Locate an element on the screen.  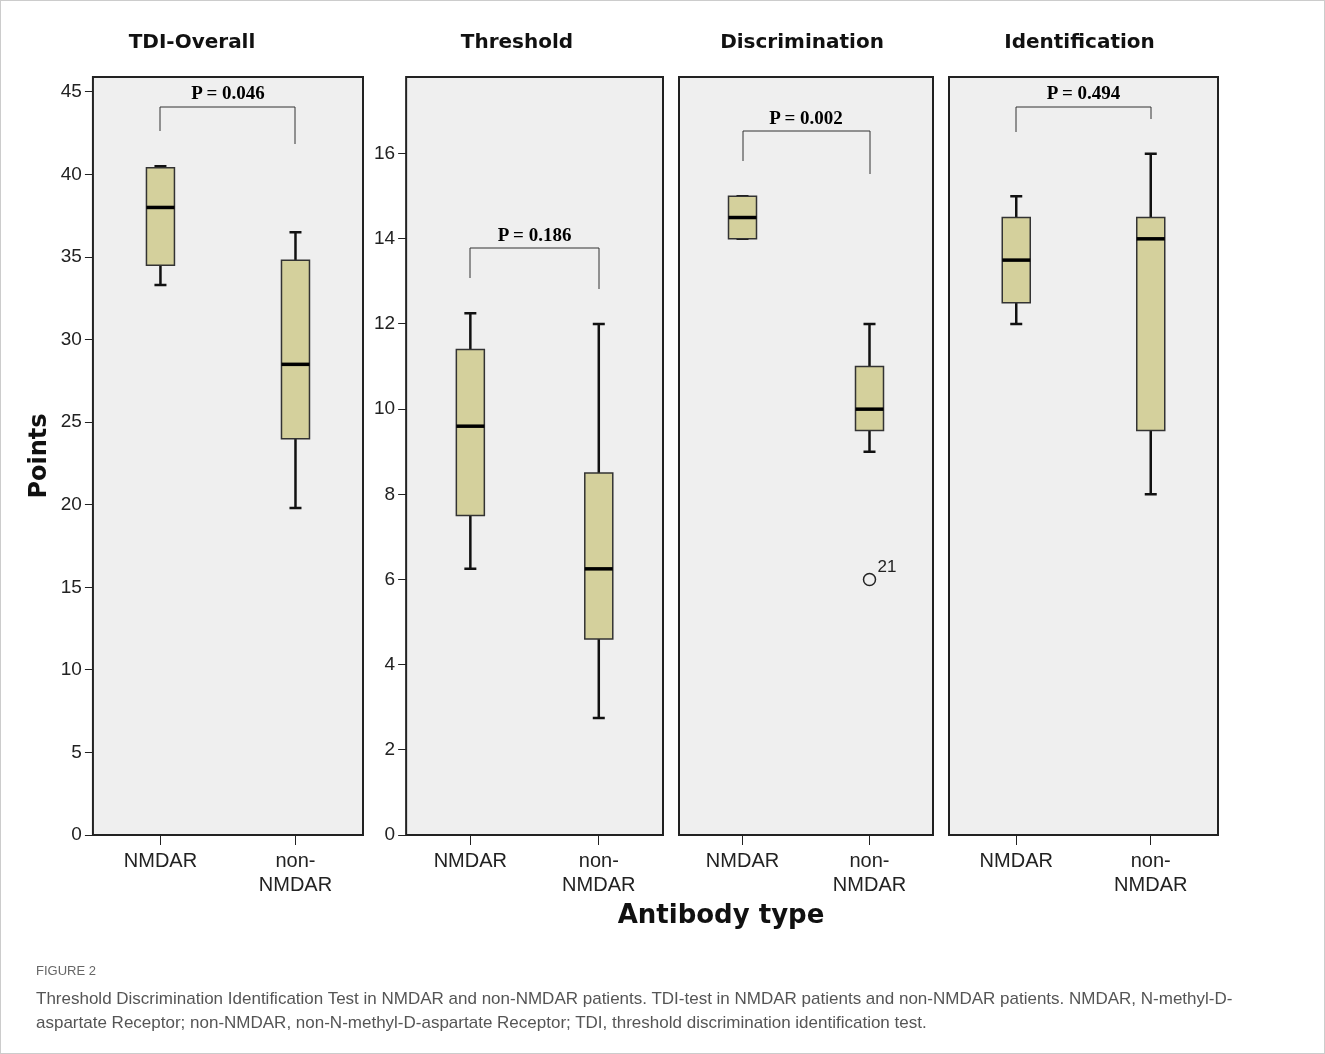
caption: FIGURE 2 is located at coordinates (66, 971).